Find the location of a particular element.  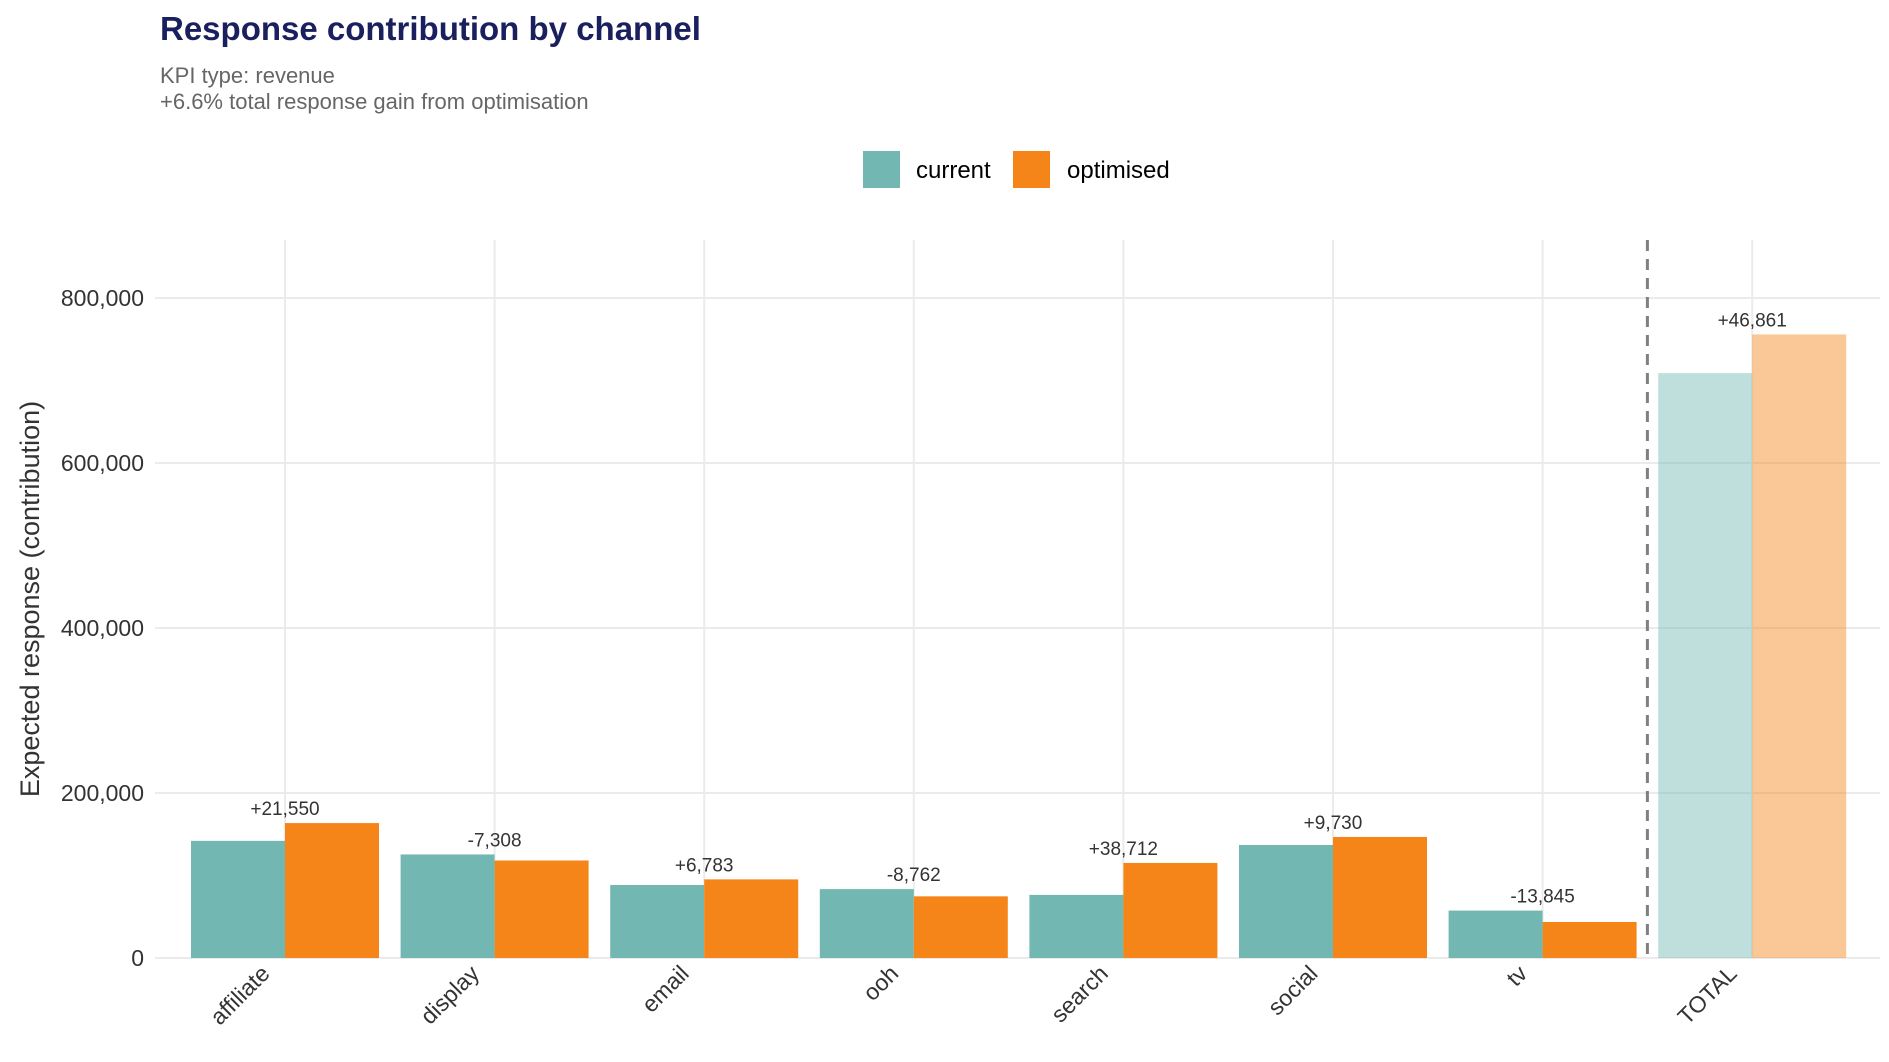

bar-current-total is located at coordinates (1705, 665).